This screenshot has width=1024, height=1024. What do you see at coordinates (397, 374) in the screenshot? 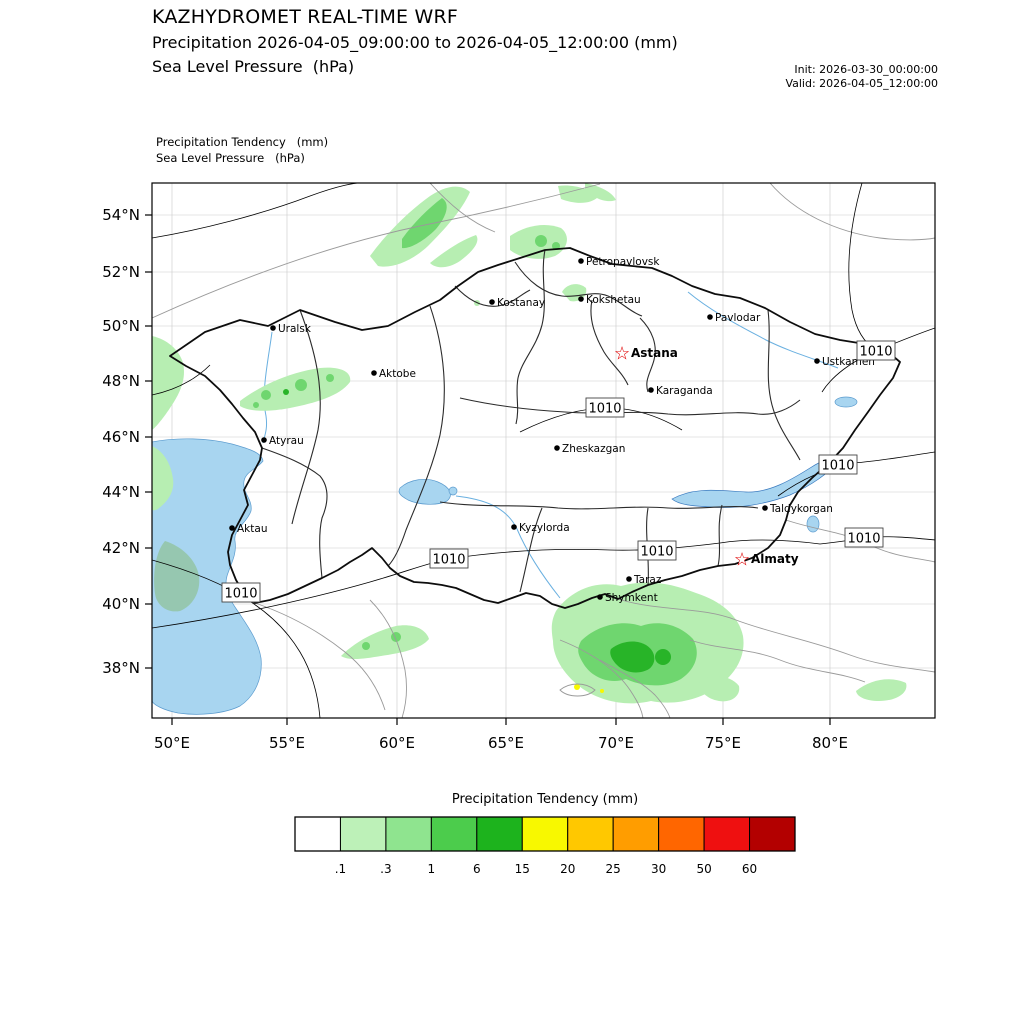
I see `city-label: Aktobe` at bounding box center [397, 374].